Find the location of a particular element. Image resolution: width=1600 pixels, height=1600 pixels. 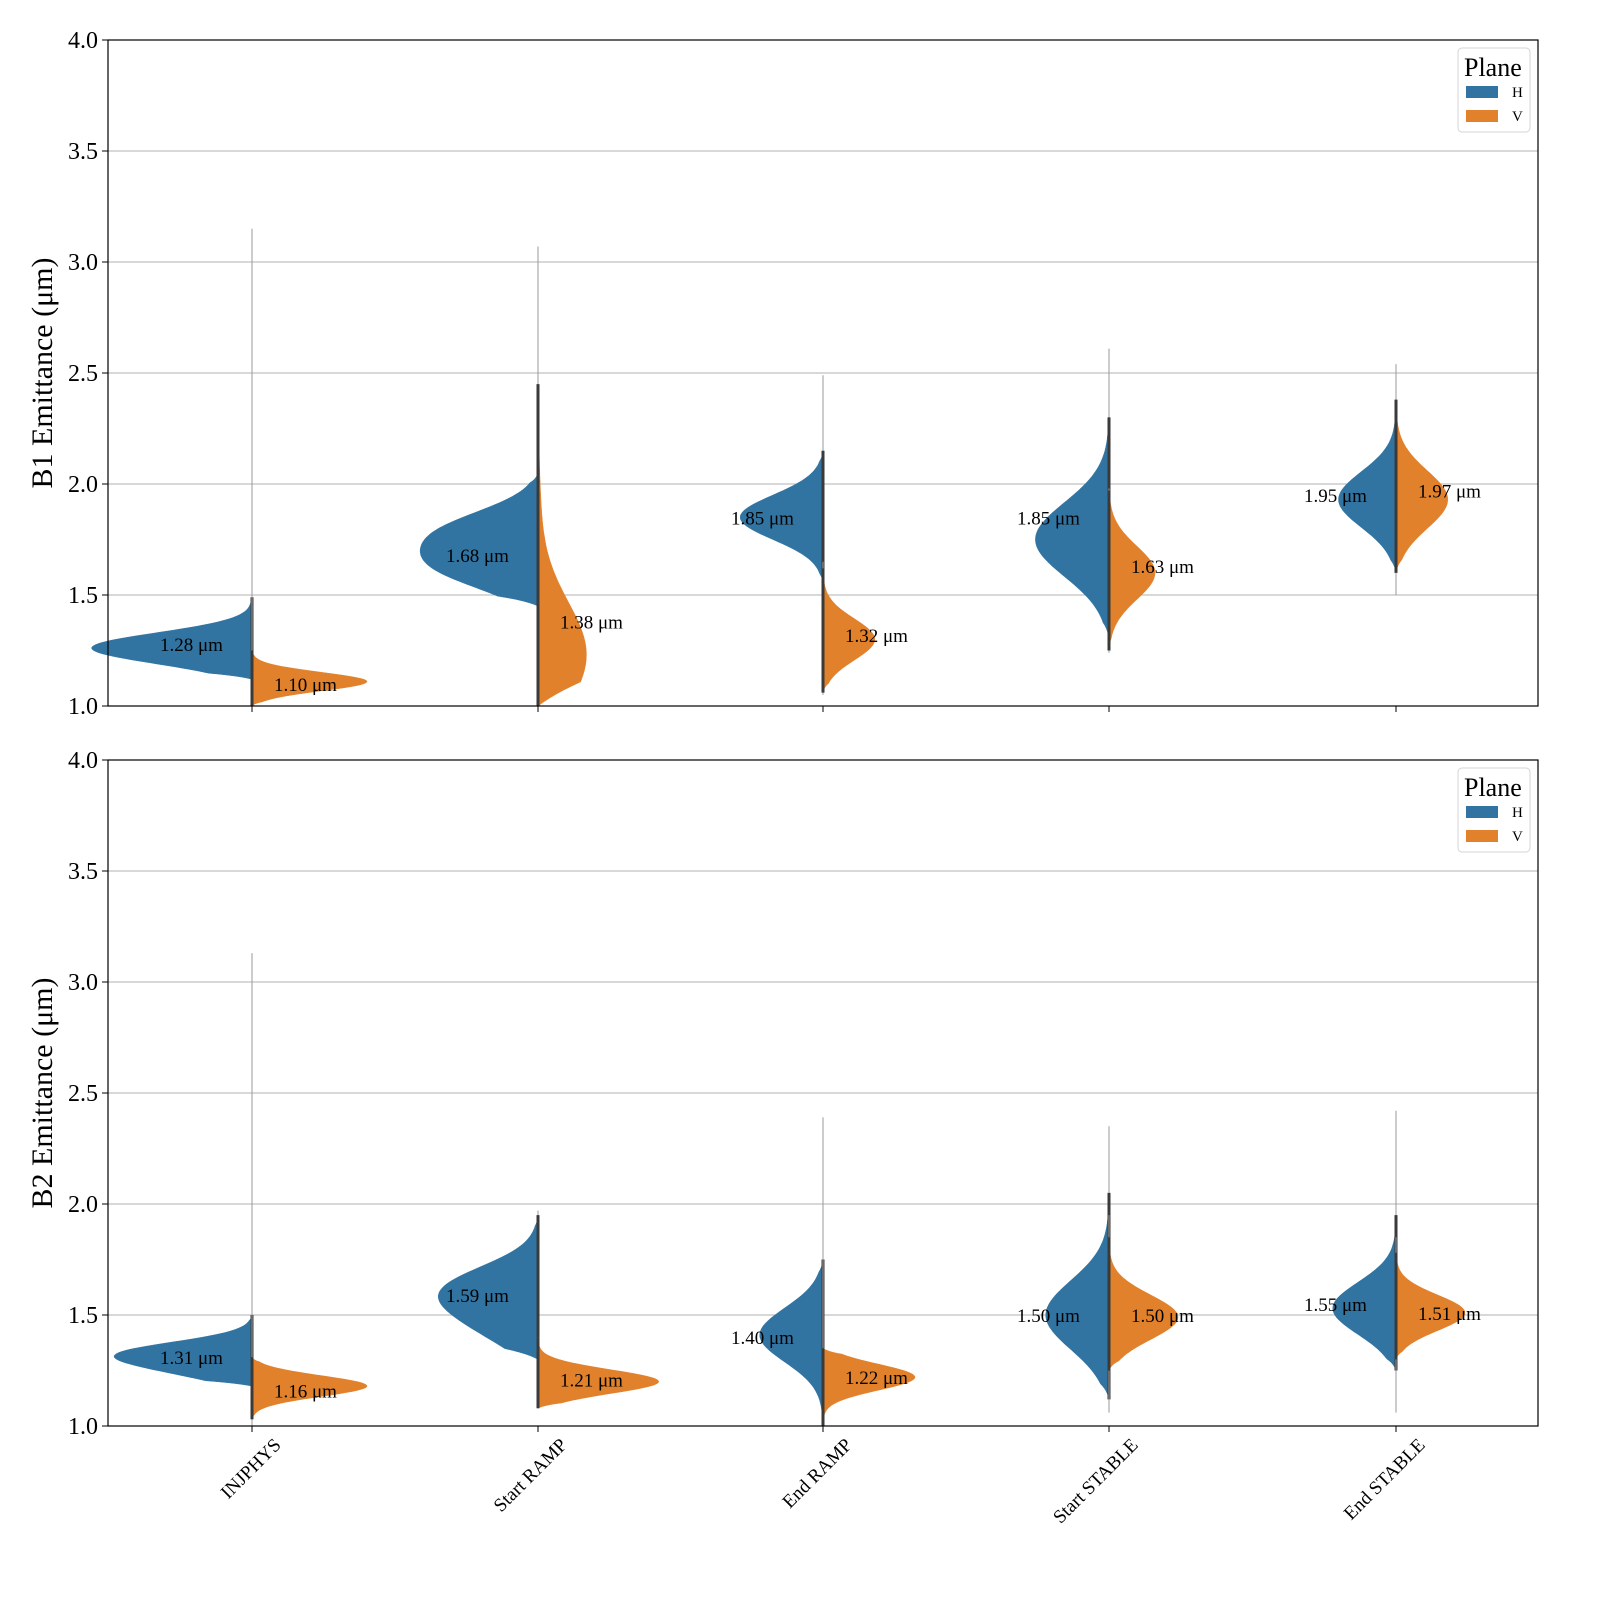

median-label: 1.10 μm is located at coordinates (305, 685).